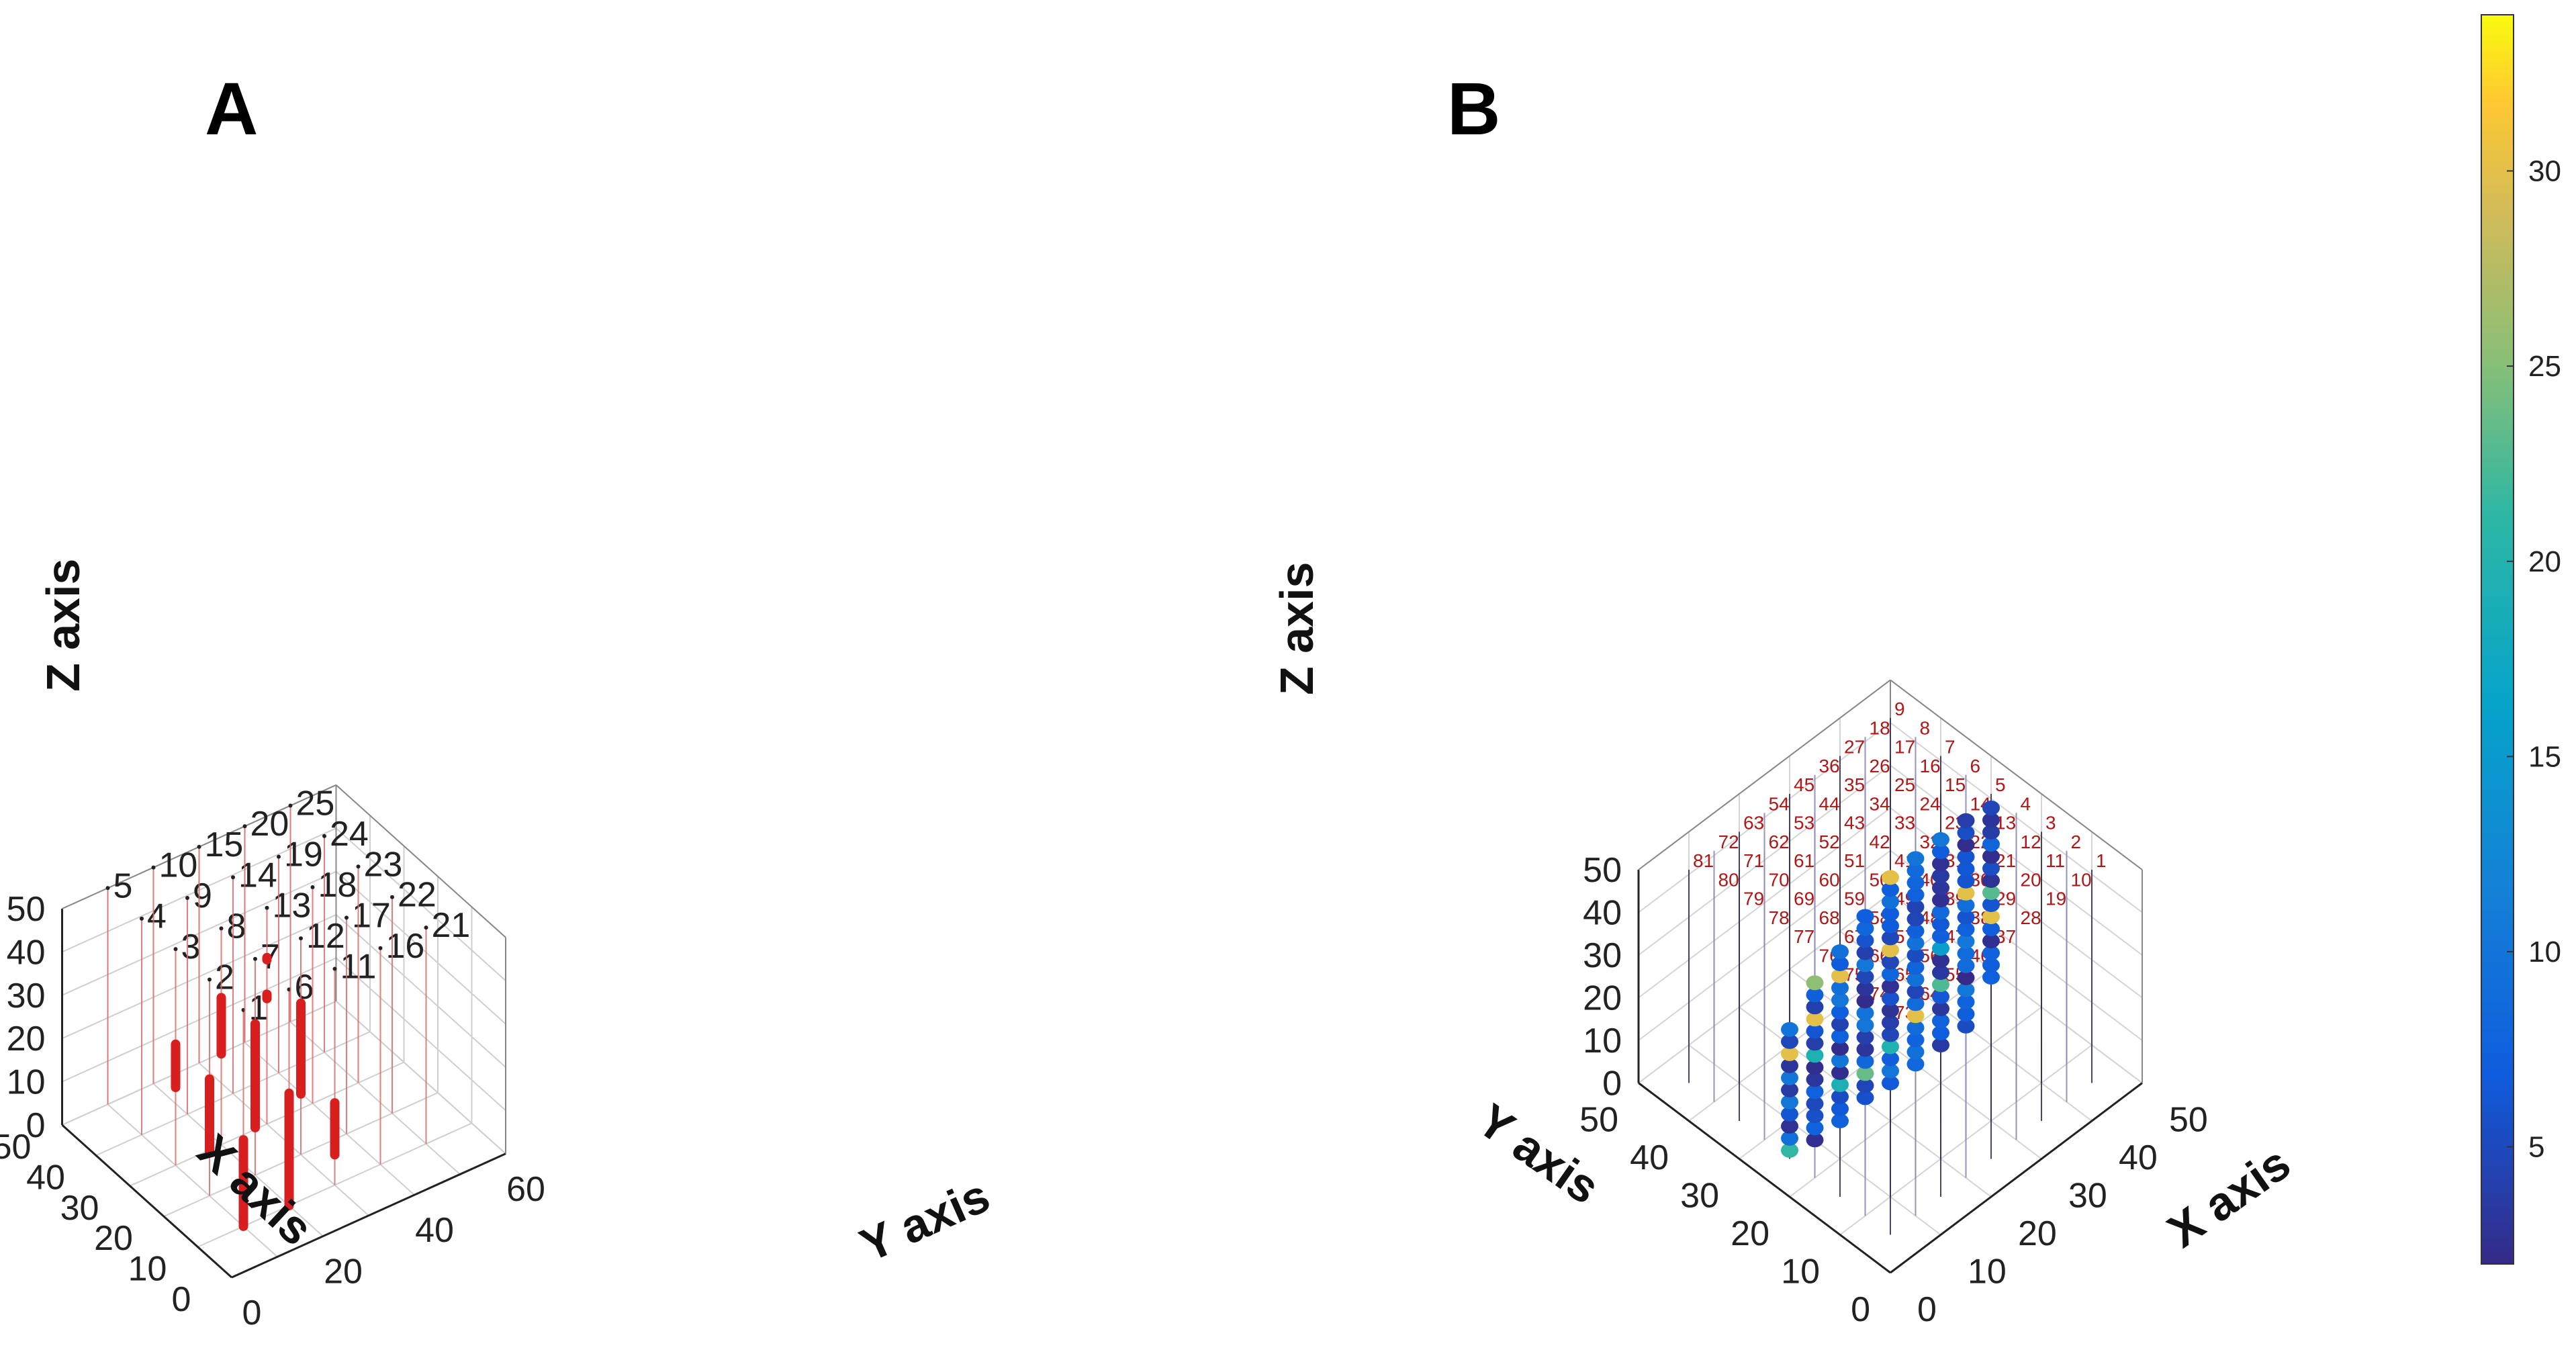 This screenshot has width=2576, height=1356. I want to click on axis-x-line, so click(2016, 1178).